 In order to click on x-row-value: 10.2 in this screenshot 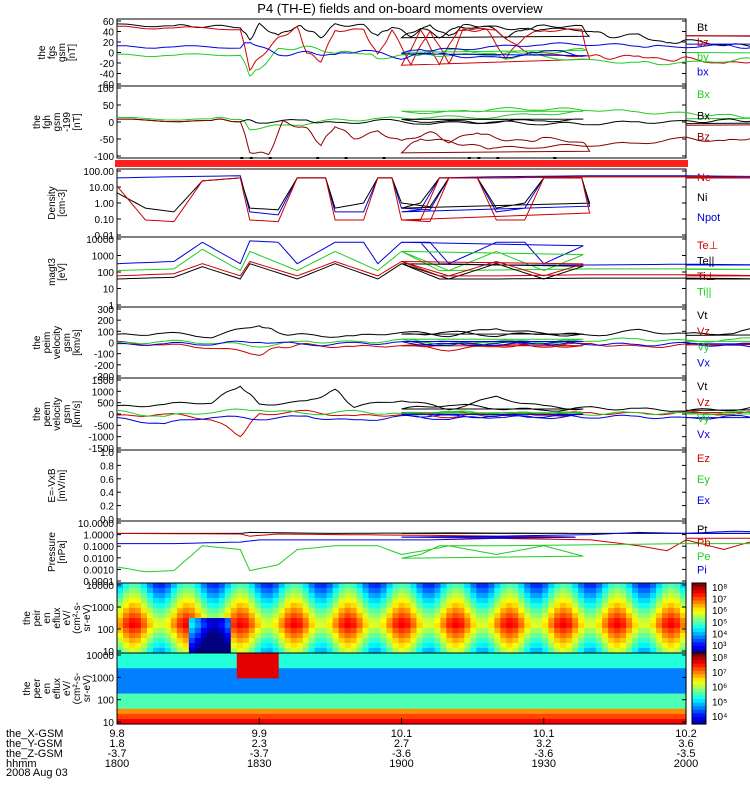, I will do `click(685, 734)`.